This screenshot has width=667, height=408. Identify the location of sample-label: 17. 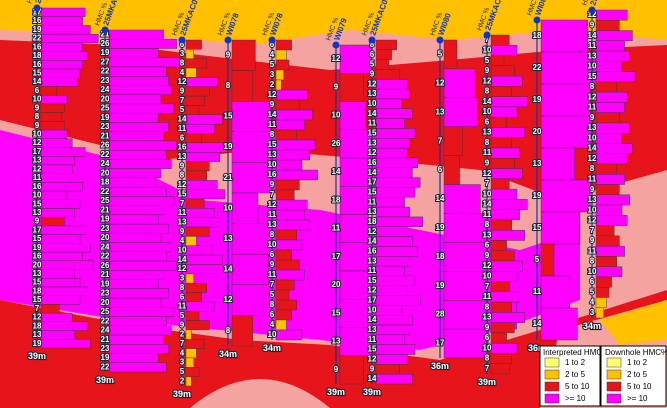
(440, 343).